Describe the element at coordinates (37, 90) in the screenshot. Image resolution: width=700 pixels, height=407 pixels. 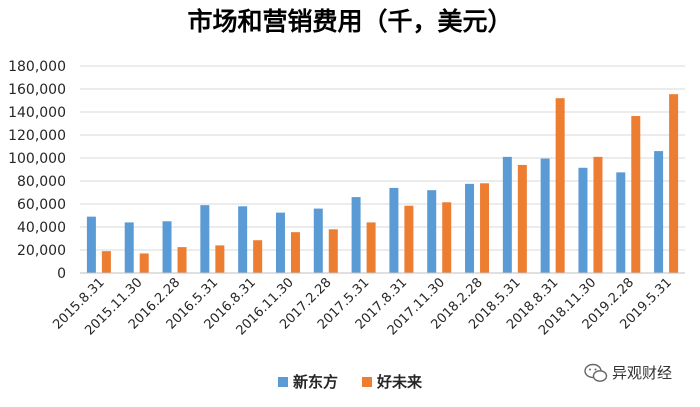
I see `y-tick-label: 160,000` at that location.